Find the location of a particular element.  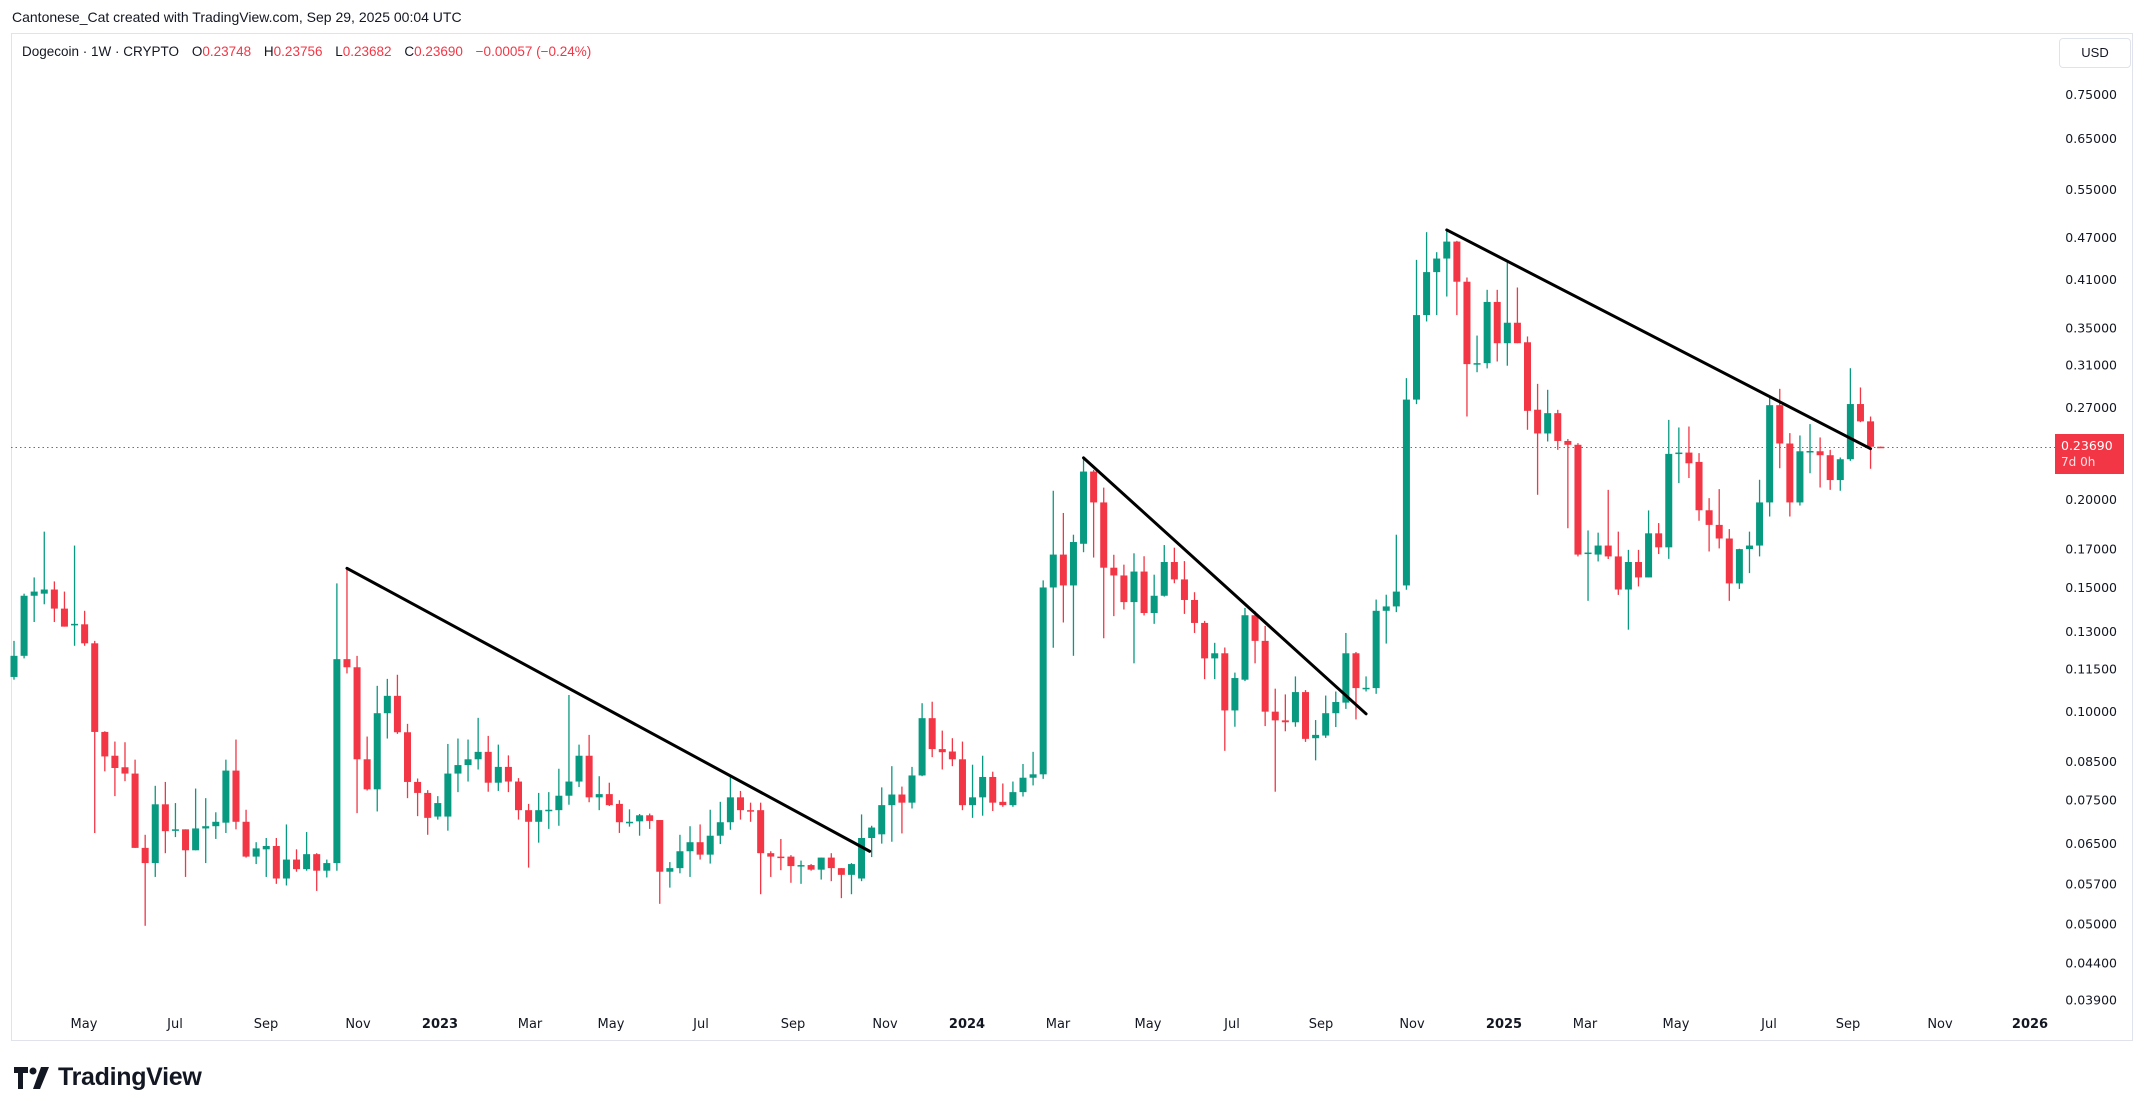

bar-countdown: 7d 0h is located at coordinates (2078, 462).